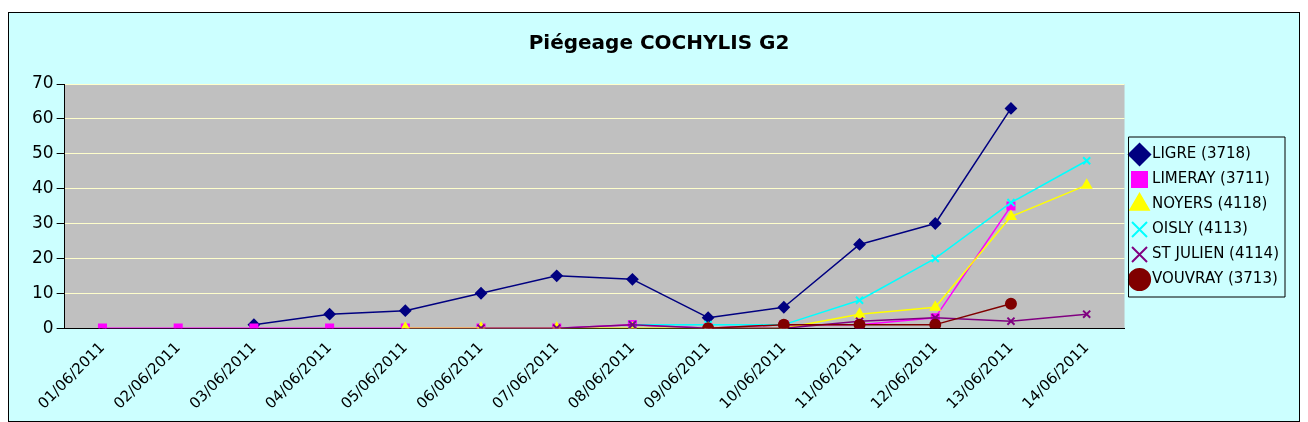 This screenshot has height=422, width=1308. Describe the element at coordinates (1201, 153) in the screenshot. I see `legend-label: LIGRE (3718)` at that location.